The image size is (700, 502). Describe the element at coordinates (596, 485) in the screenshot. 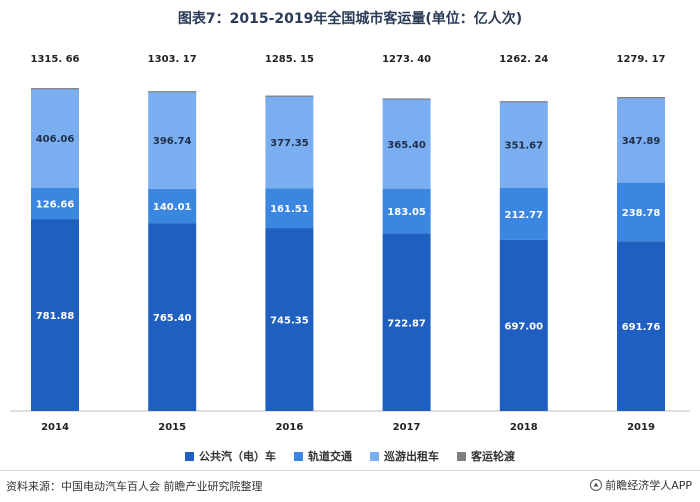

I see `brand-logo-icon` at that location.